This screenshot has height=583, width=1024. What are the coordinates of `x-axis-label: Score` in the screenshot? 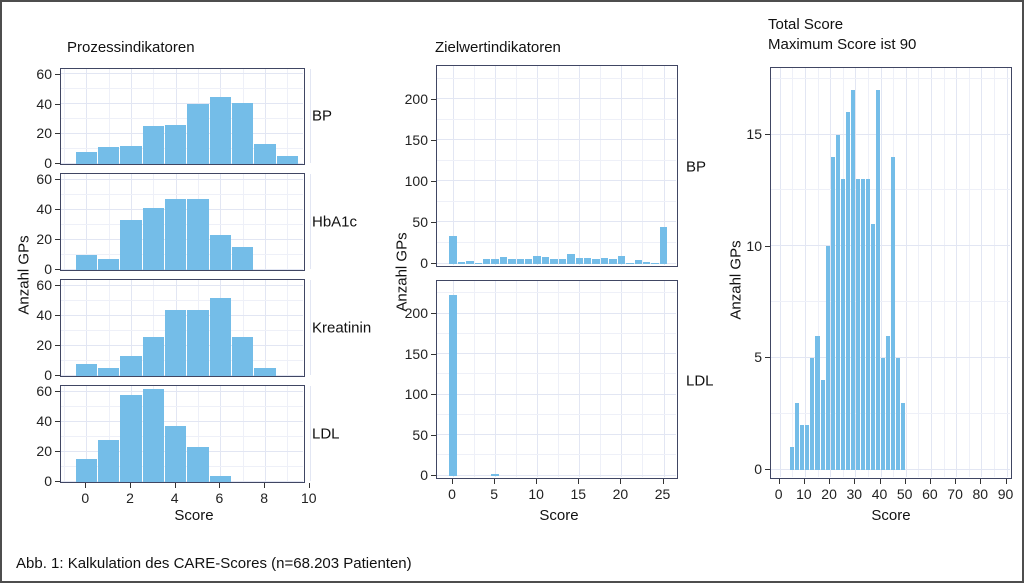 It's located at (559, 515).